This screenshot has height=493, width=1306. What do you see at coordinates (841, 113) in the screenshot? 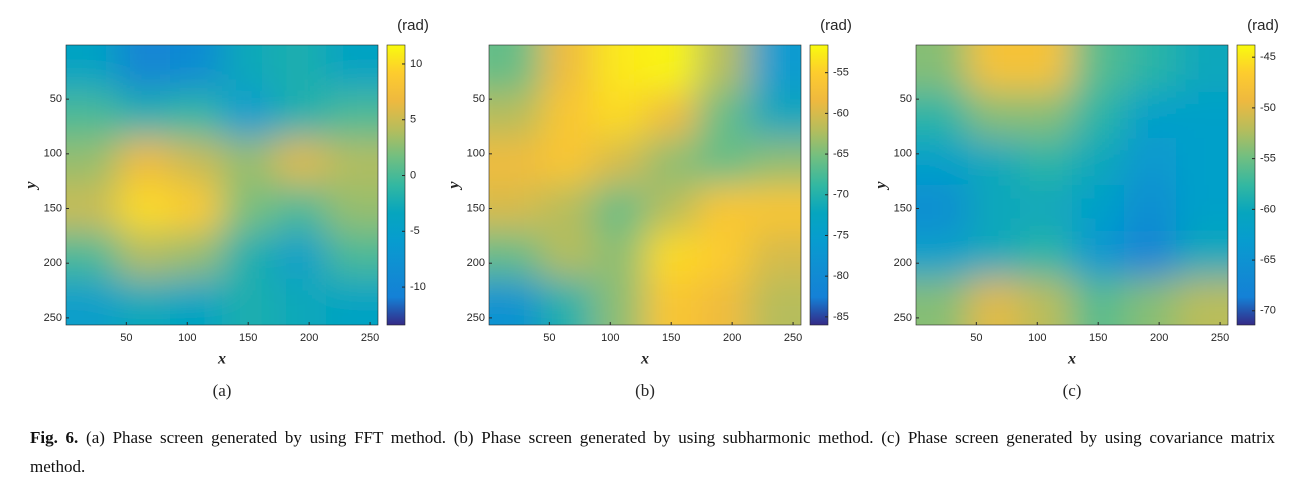
I see `colorbar-tick-label: -60` at bounding box center [841, 113].